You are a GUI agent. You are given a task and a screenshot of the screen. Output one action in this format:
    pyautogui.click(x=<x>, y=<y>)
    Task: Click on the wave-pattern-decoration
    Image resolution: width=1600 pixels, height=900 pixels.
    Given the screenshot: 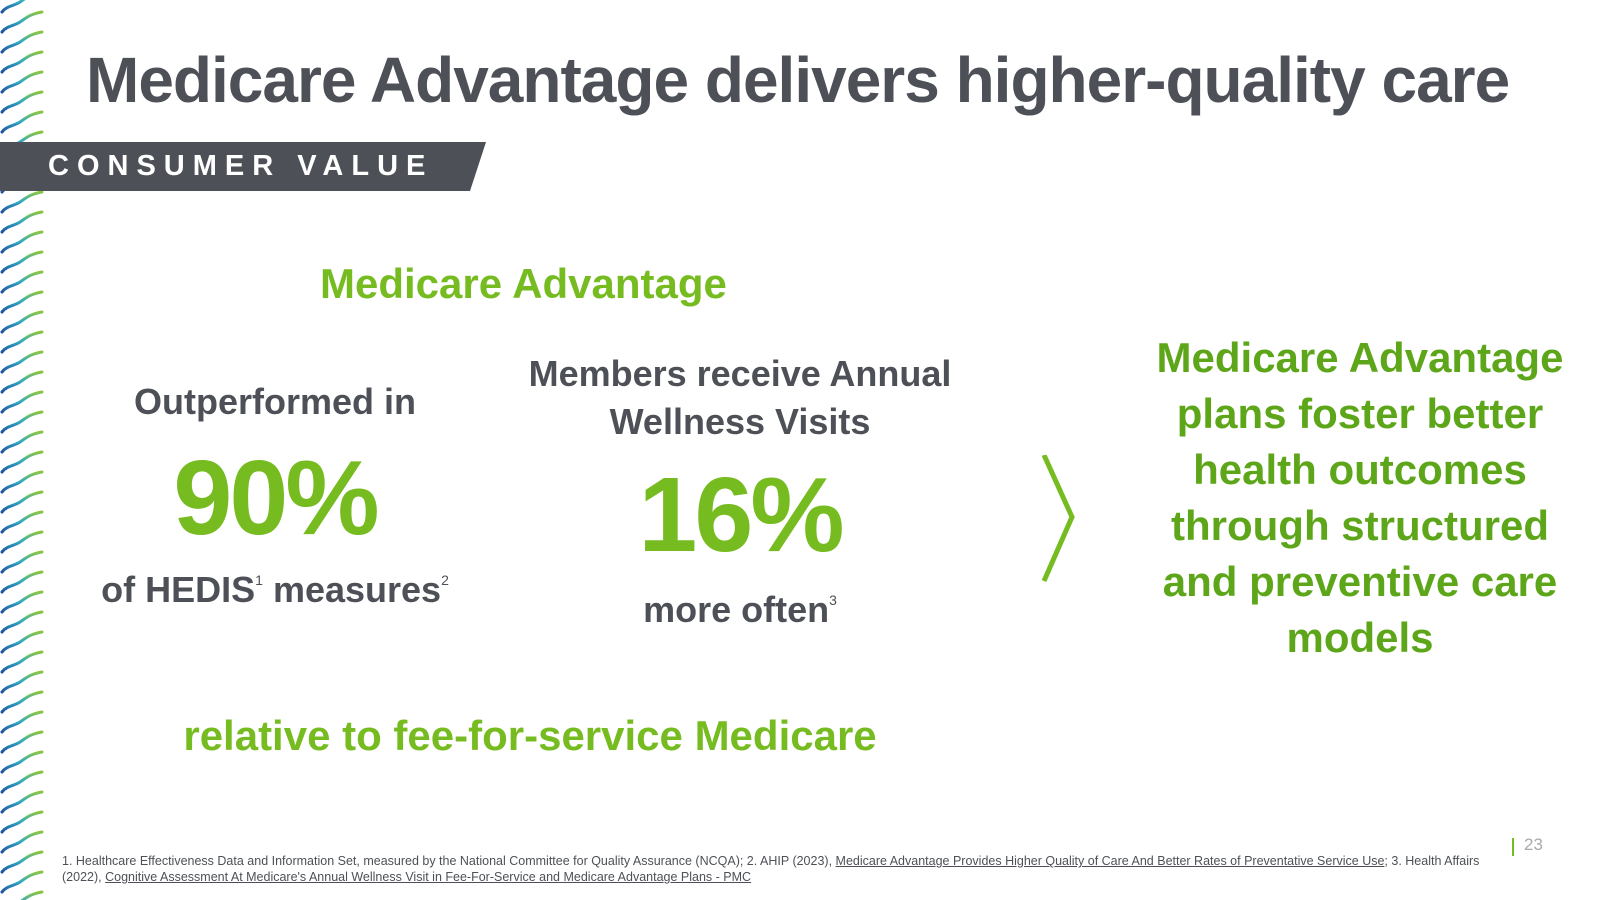 What is the action you would take?
    pyautogui.click(x=22, y=450)
    